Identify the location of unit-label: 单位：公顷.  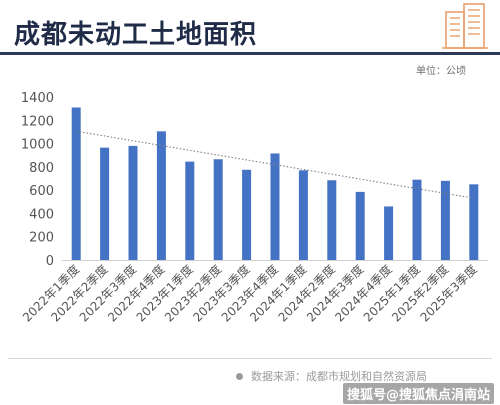
(441, 71).